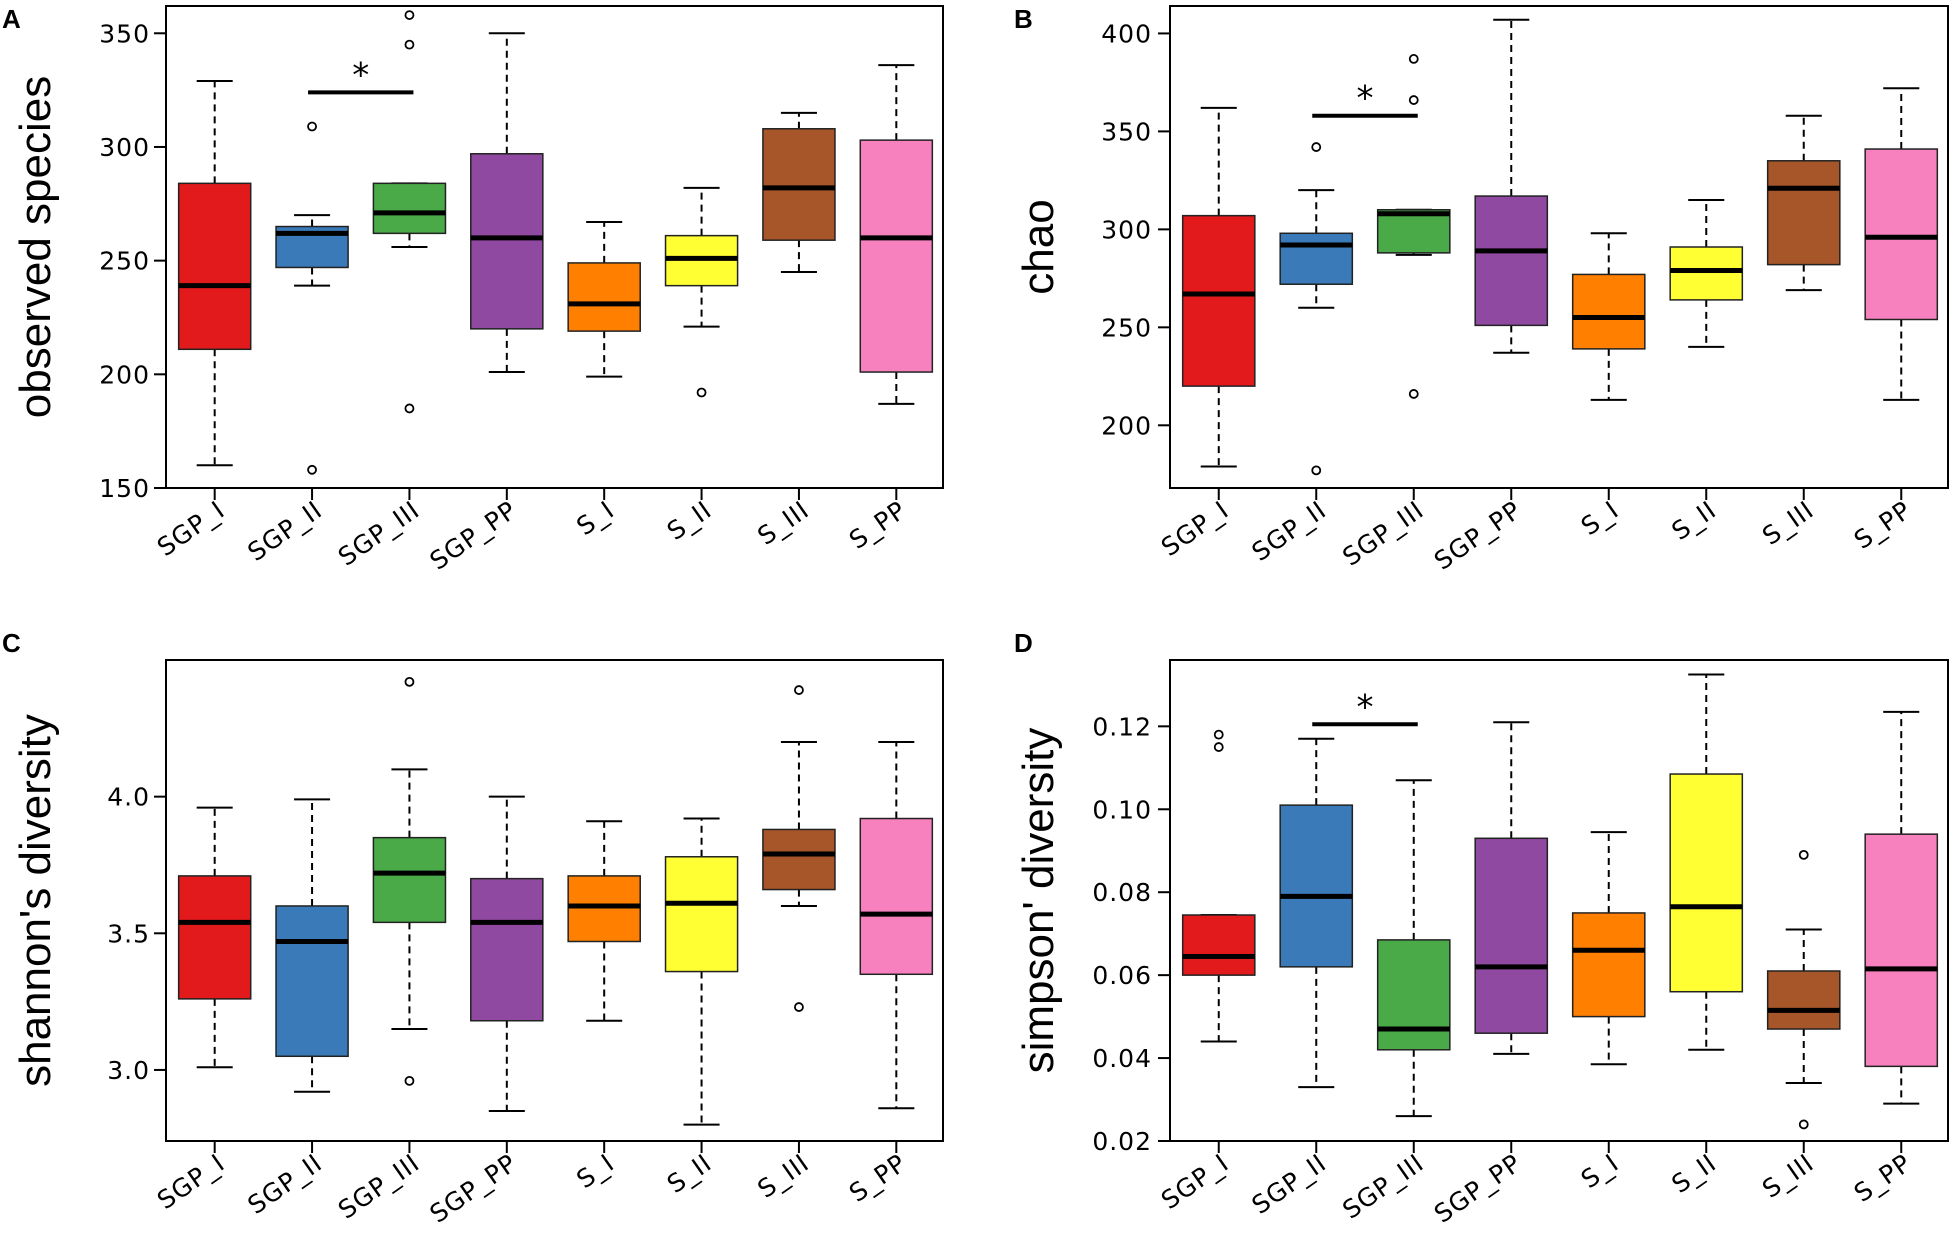  What do you see at coordinates (124, 261) in the screenshot?
I see `y-tick-label: 250` at bounding box center [124, 261].